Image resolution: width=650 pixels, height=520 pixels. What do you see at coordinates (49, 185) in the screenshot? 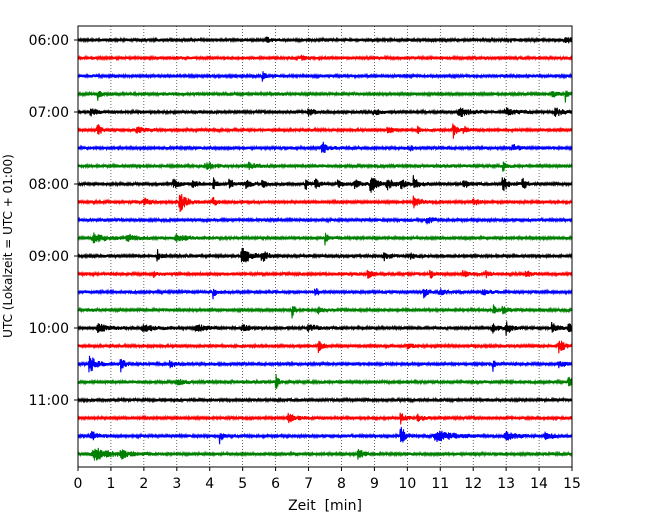
I see `y-tick-label: 08:00` at bounding box center [49, 185].